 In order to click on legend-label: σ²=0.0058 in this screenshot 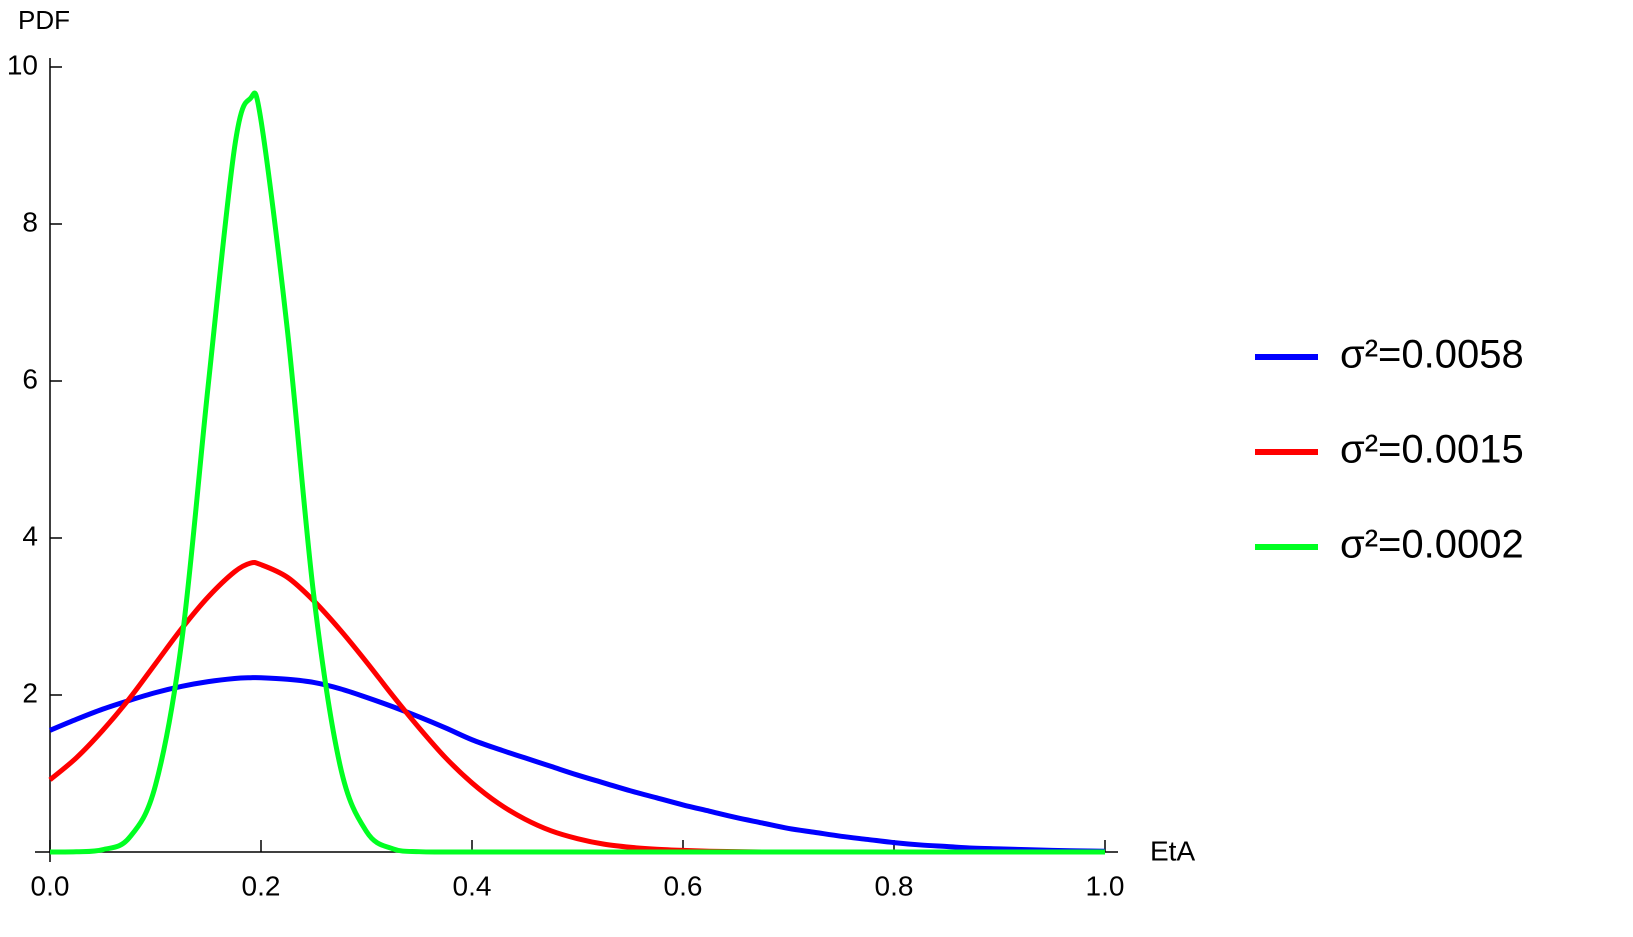, I will do `click(1432, 355)`.